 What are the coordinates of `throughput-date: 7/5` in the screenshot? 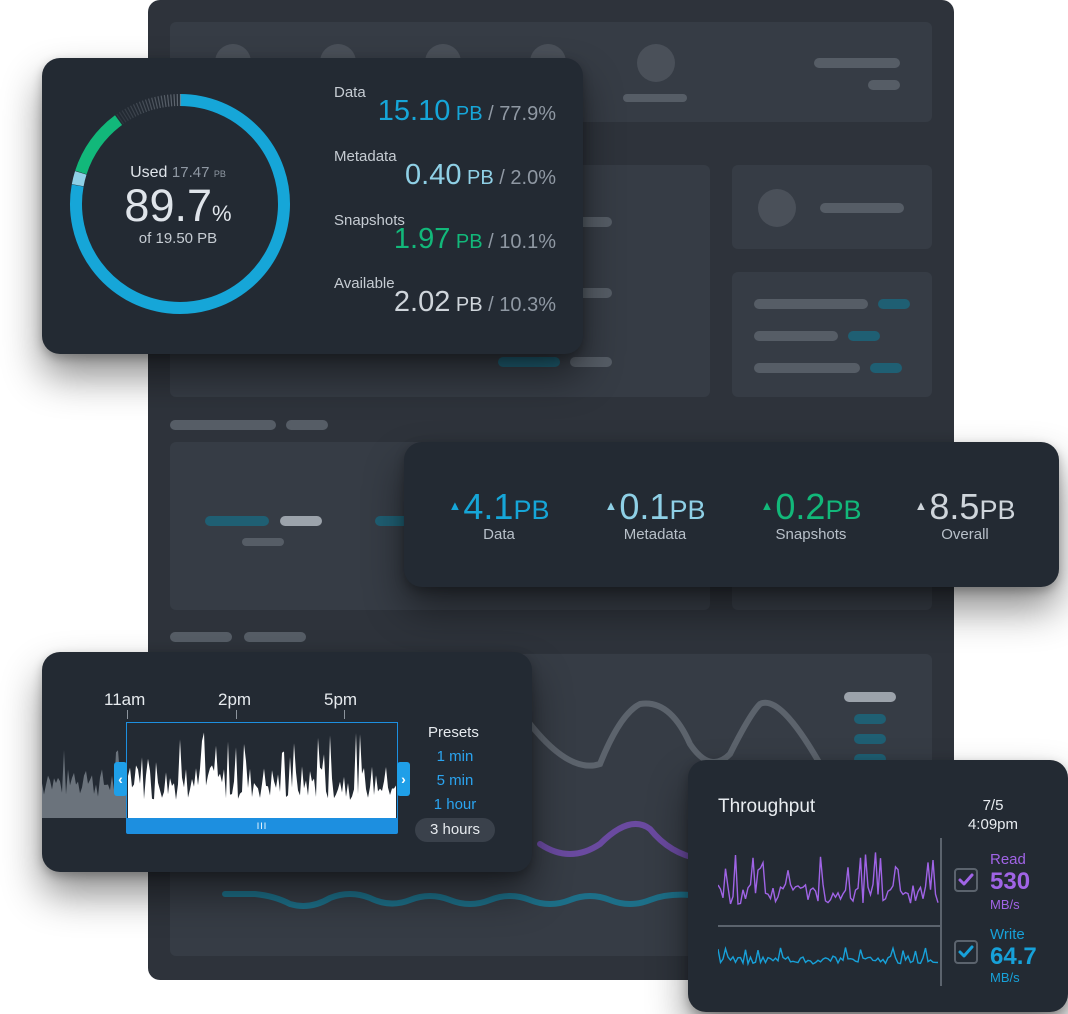 It's located at (993, 805).